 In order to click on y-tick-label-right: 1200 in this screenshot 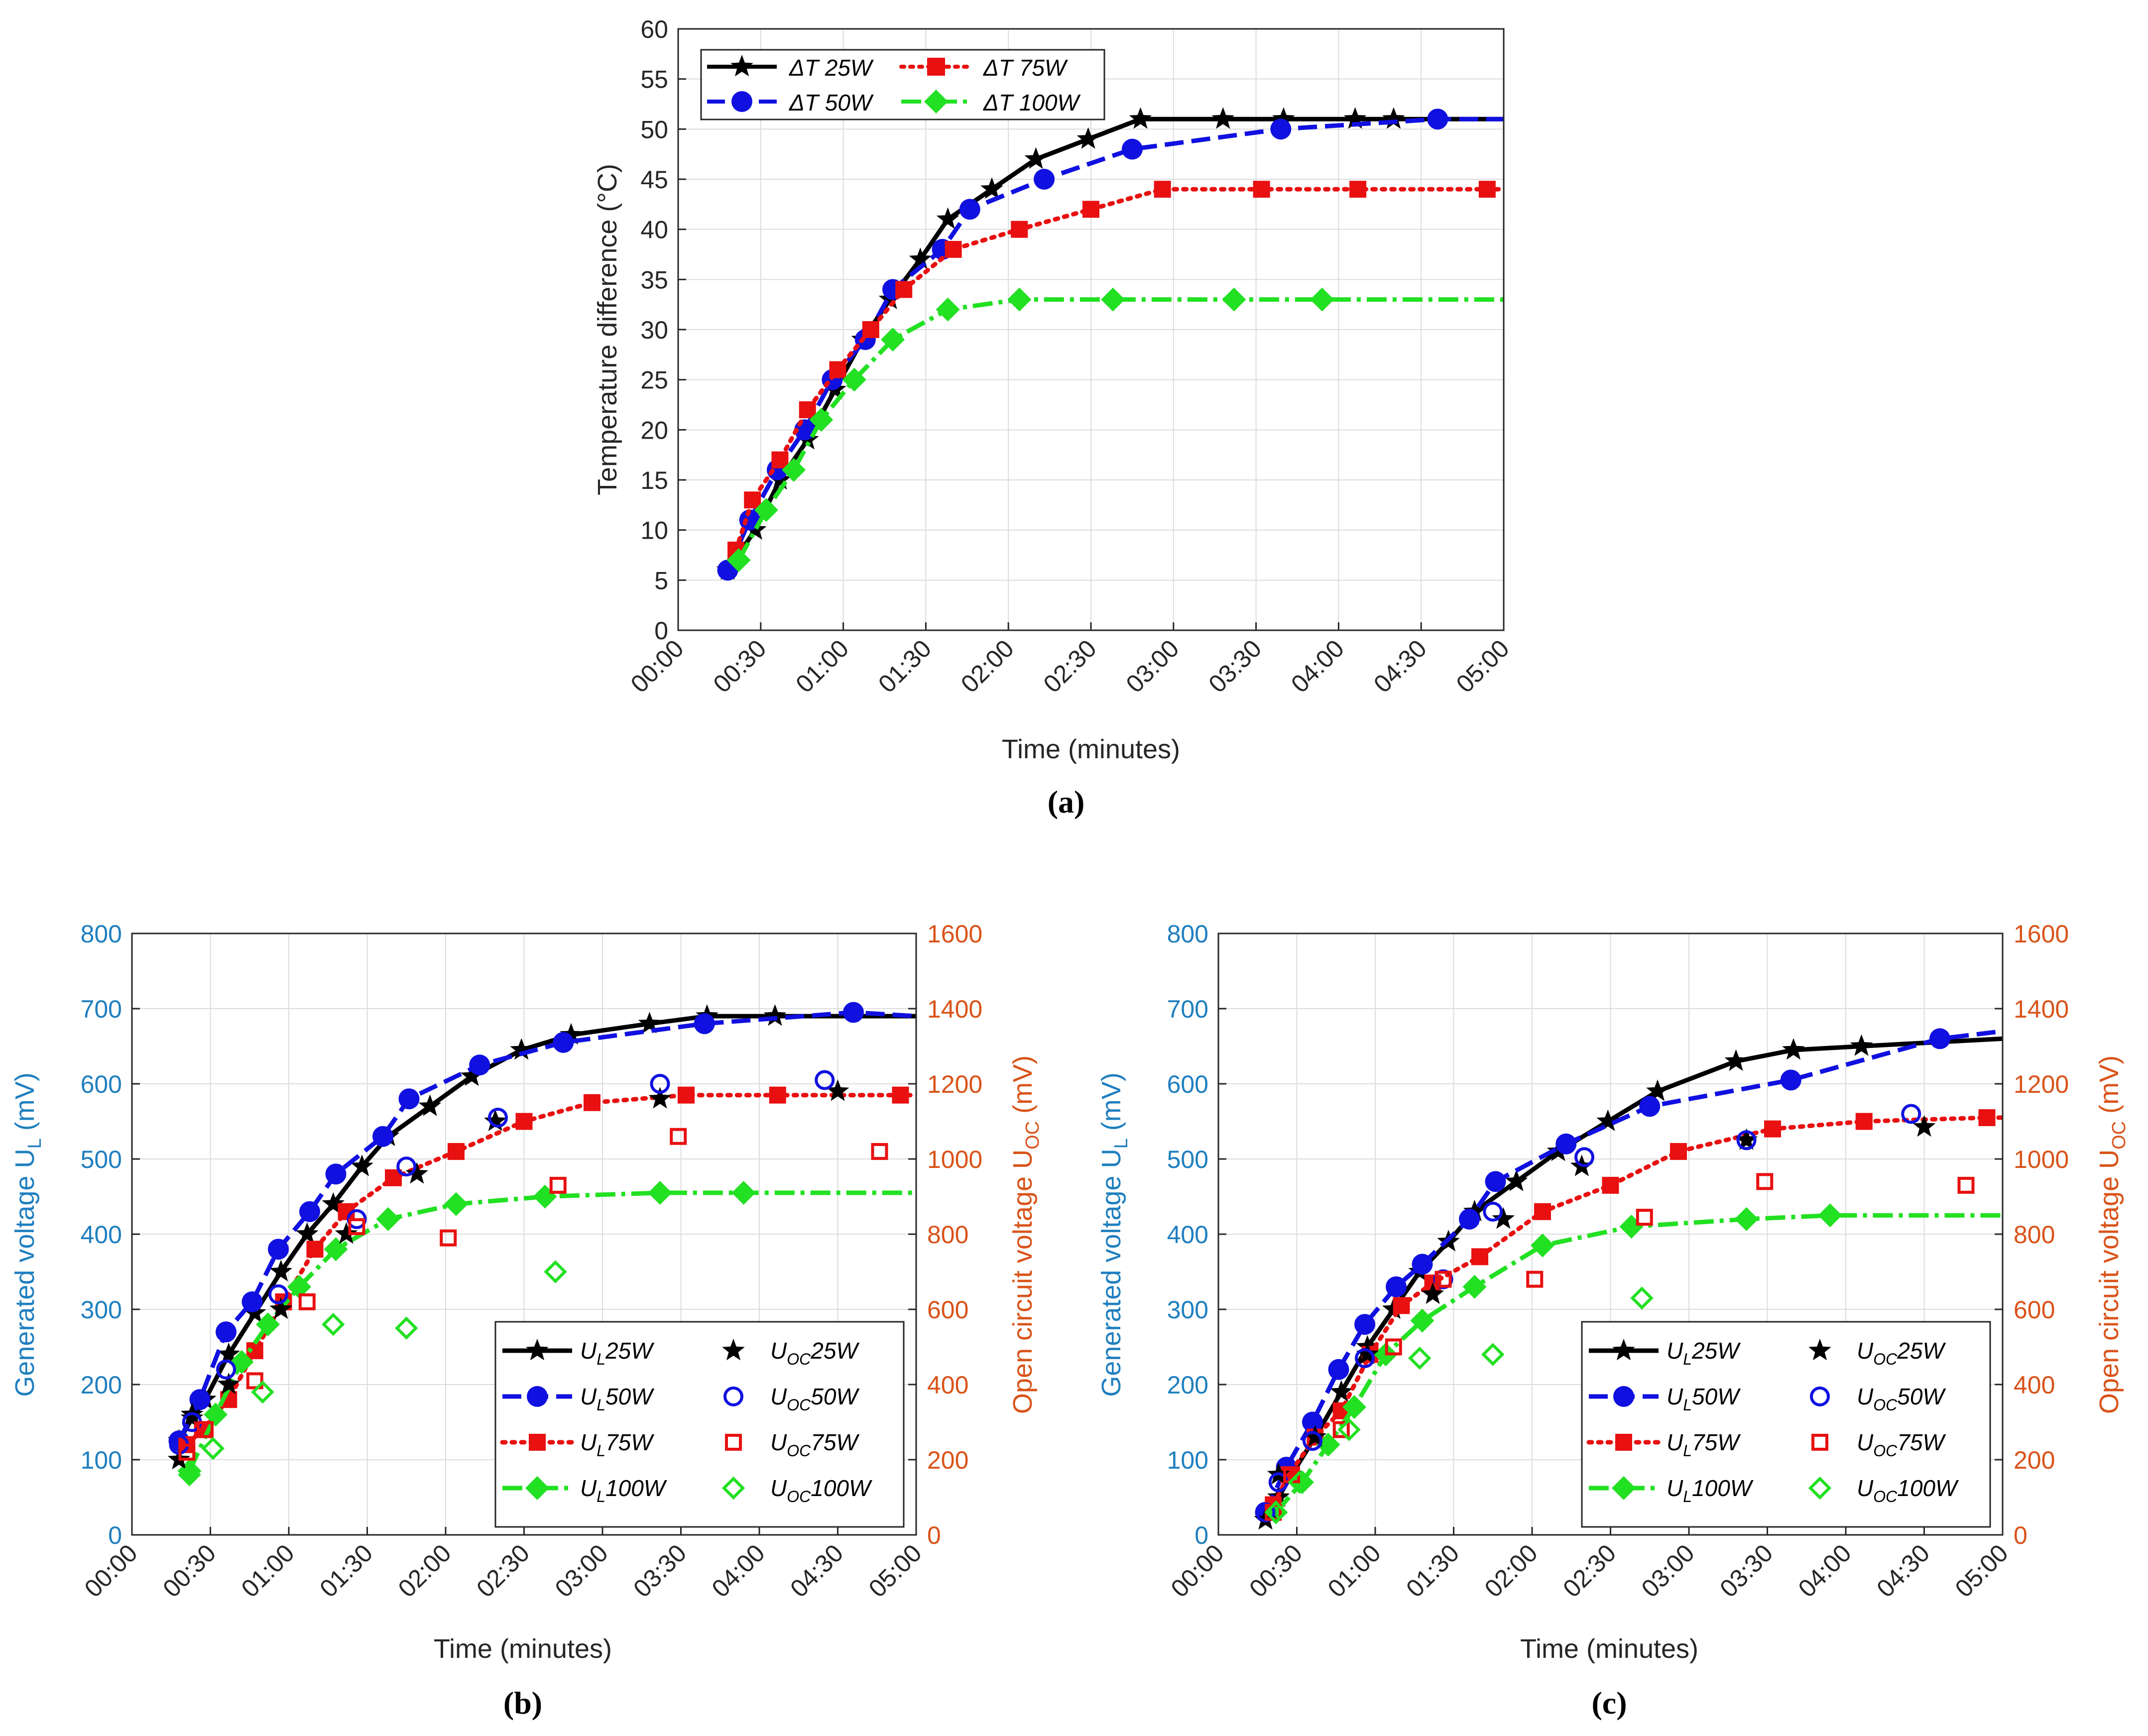, I will do `click(2041, 1084)`.